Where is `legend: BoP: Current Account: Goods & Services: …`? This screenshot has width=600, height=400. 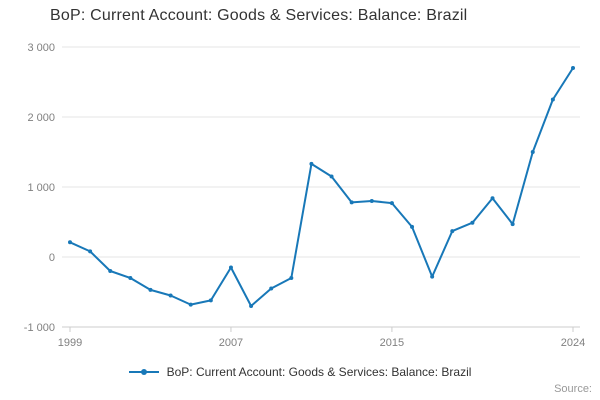 legend: BoP: Current Account: Goods & Services: … is located at coordinates (300, 372).